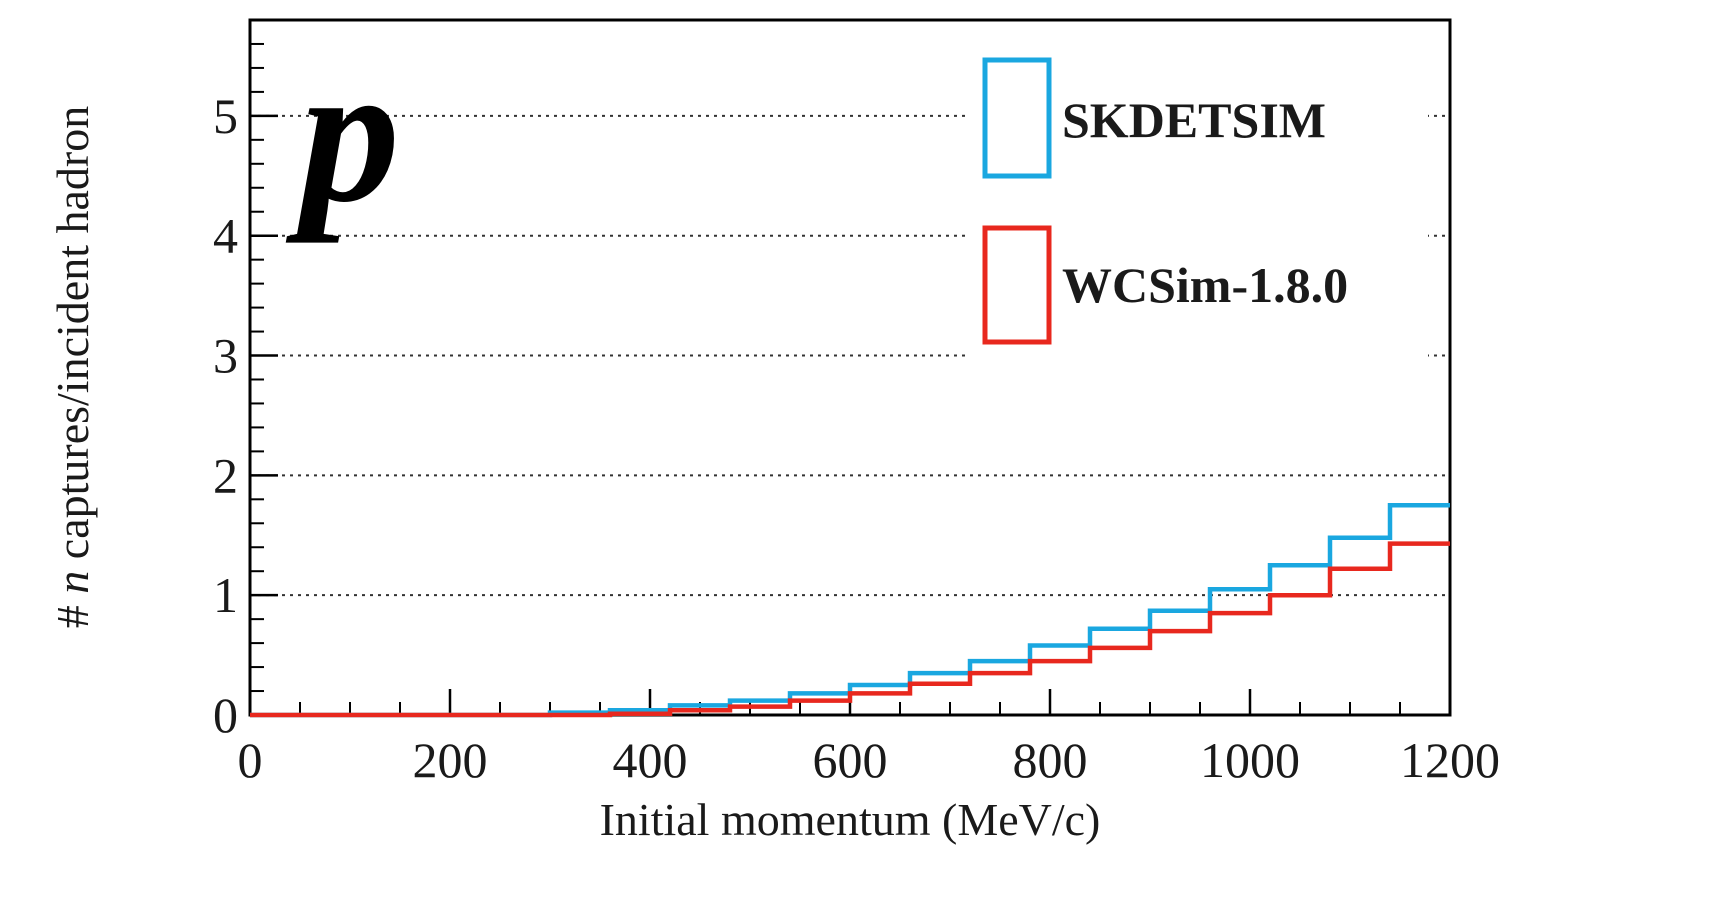 The image size is (1711, 922). Describe the element at coordinates (225, 475) in the screenshot. I see `y-tick-label-2: 2` at that location.